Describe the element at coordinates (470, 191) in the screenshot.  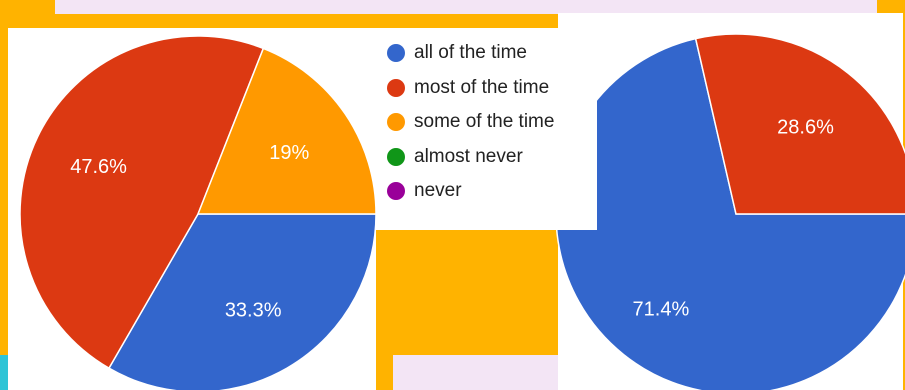
I see `legend-item: never` at that location.